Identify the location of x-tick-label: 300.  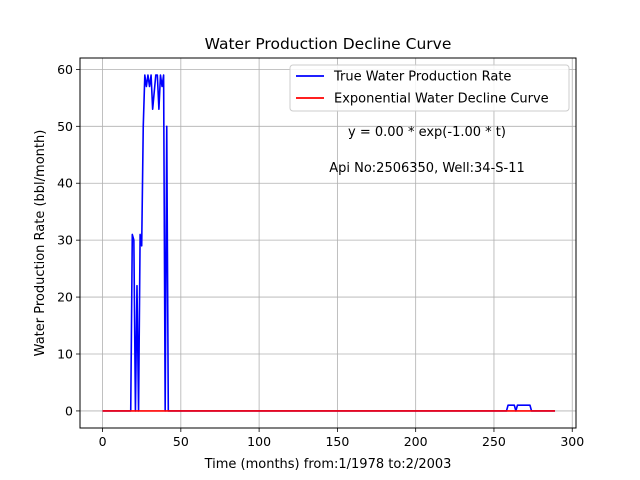
(572, 441).